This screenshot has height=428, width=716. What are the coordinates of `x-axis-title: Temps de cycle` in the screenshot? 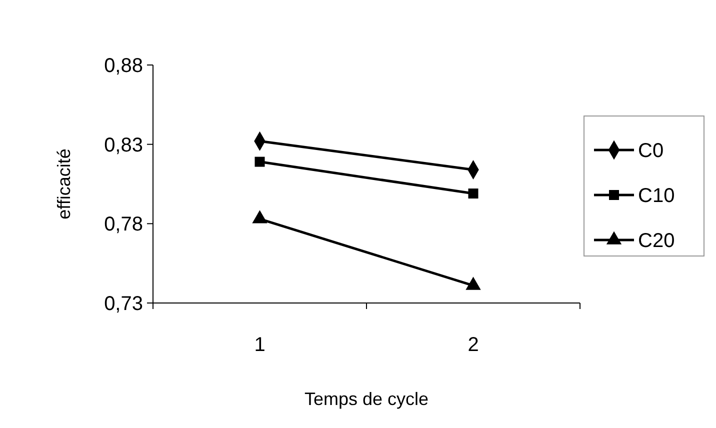 It's located at (366, 399).